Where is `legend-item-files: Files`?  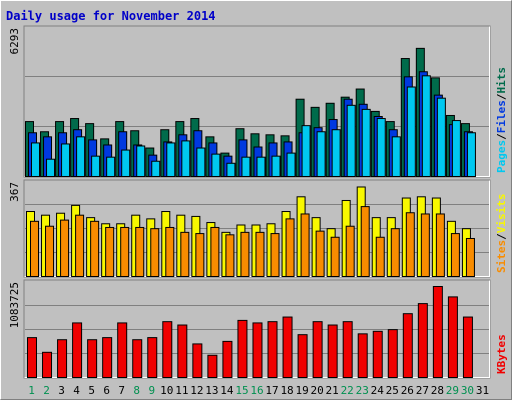
legend-item-files: Files is located at coordinates (501, 116).